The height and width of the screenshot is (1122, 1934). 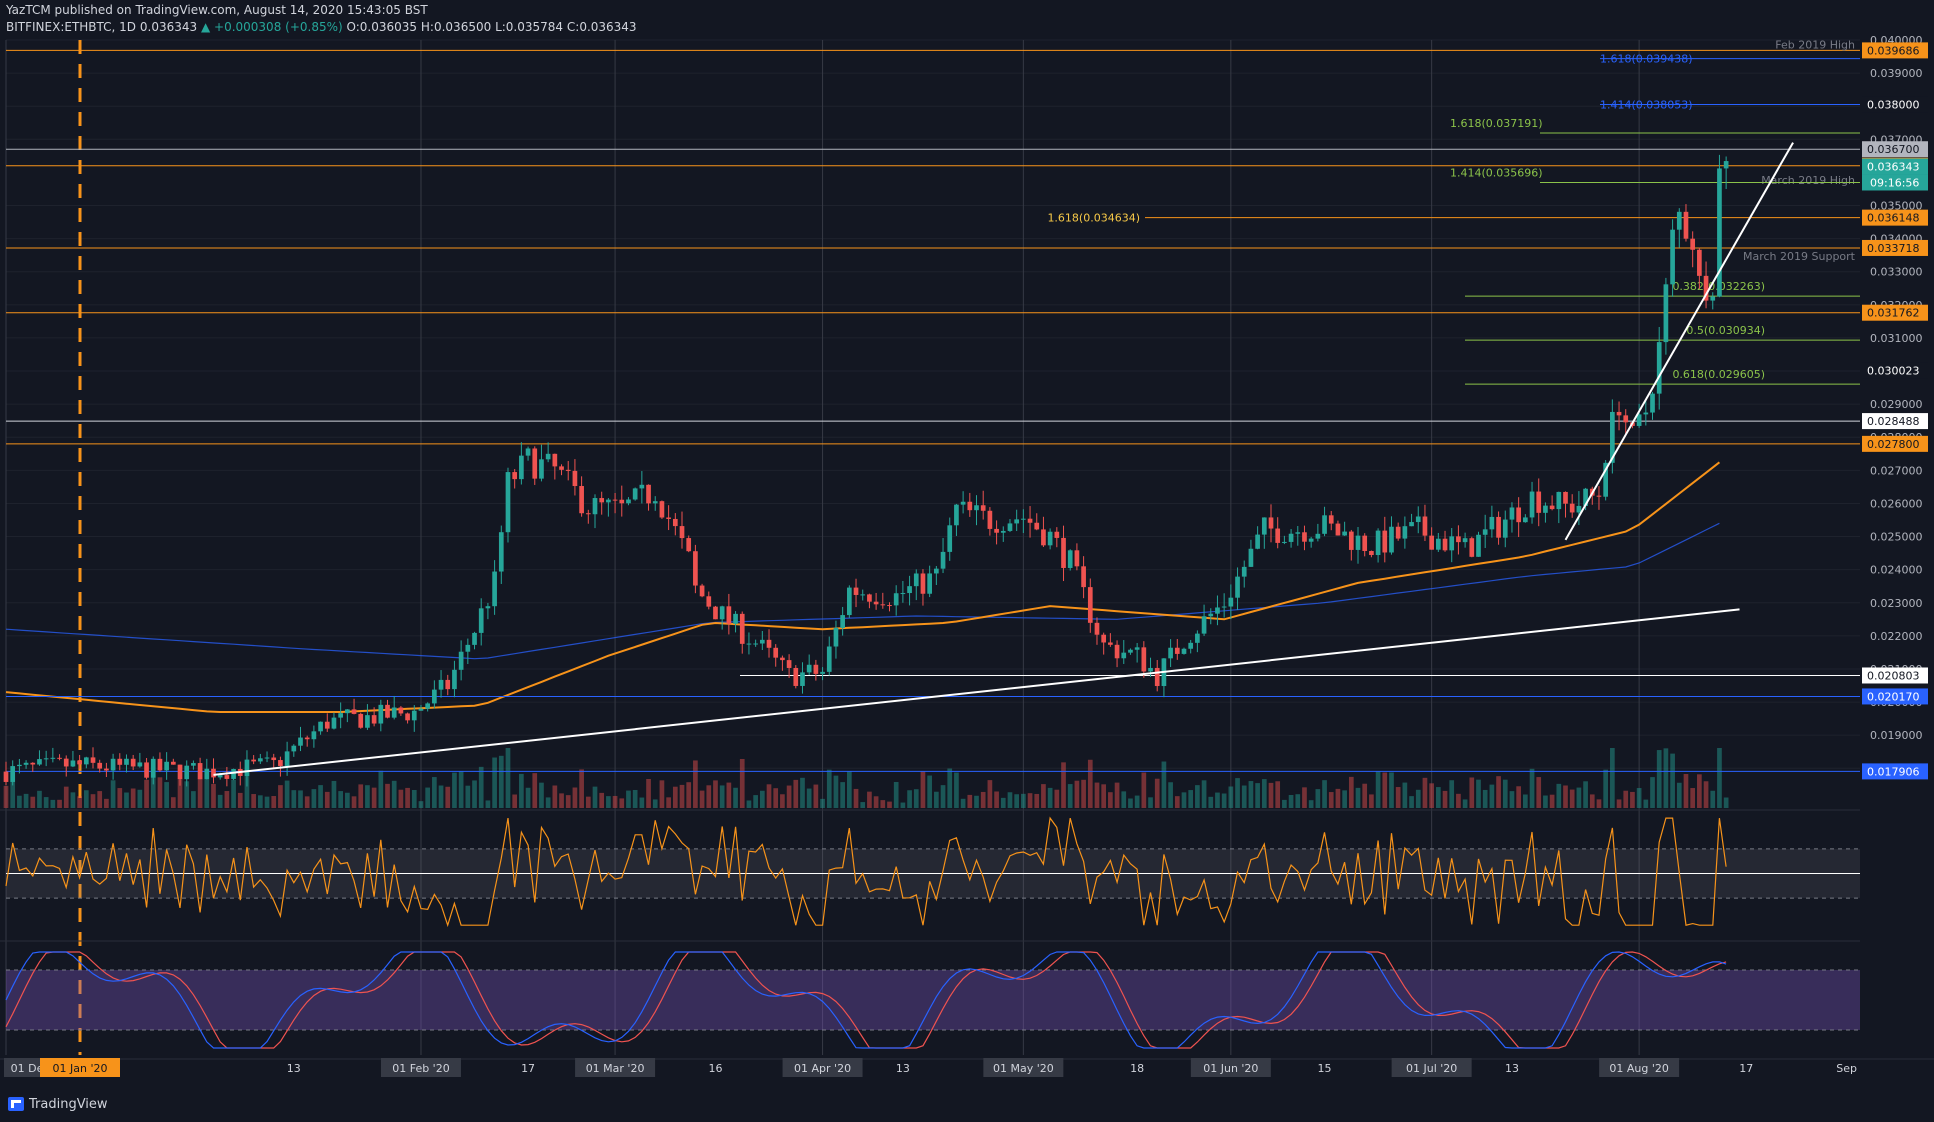 I want to click on price-level-tag-label: 0.038000, so click(x=1893, y=104).